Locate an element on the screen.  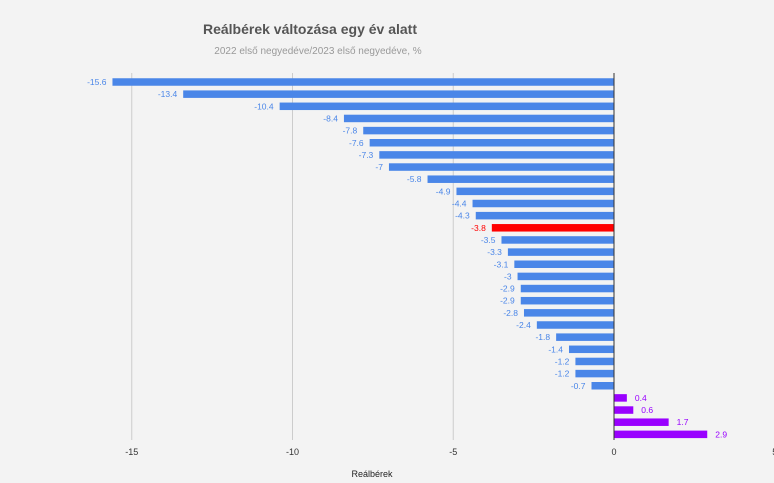
data-label: -15.6 is located at coordinates (97, 82).